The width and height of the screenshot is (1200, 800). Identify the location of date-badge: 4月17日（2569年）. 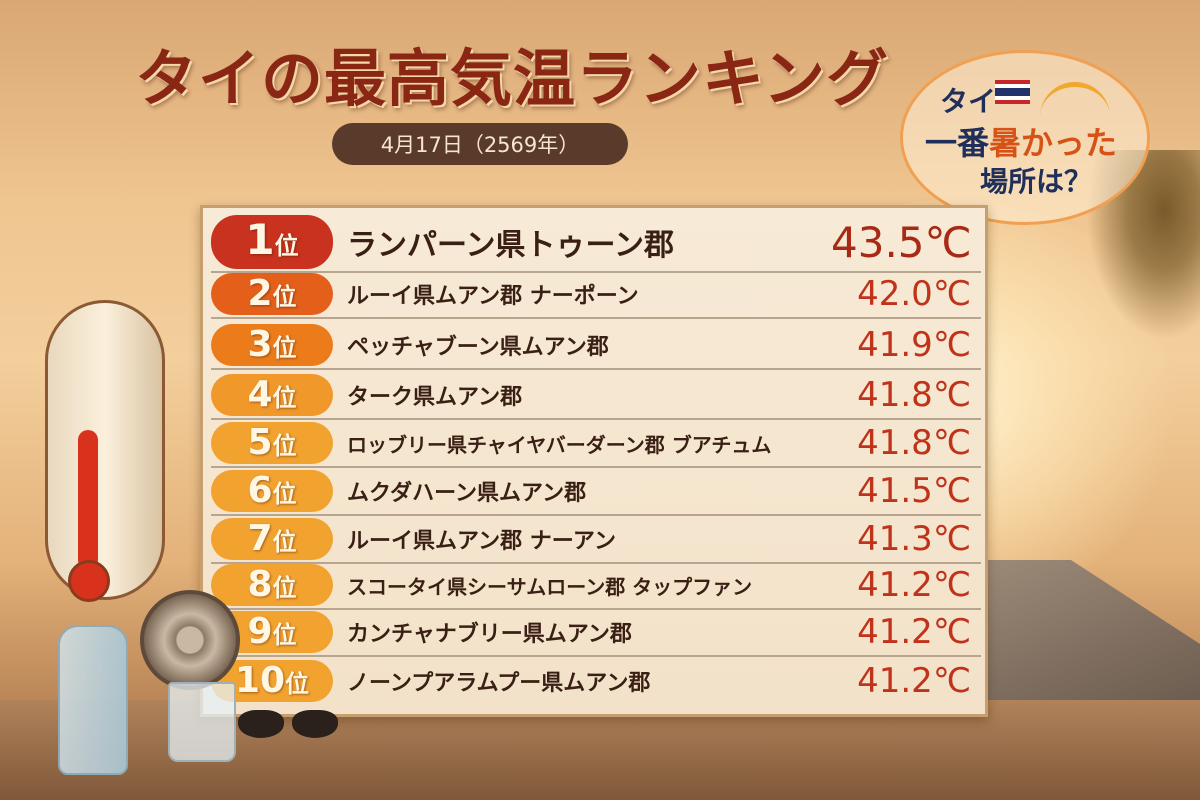
(480, 144).